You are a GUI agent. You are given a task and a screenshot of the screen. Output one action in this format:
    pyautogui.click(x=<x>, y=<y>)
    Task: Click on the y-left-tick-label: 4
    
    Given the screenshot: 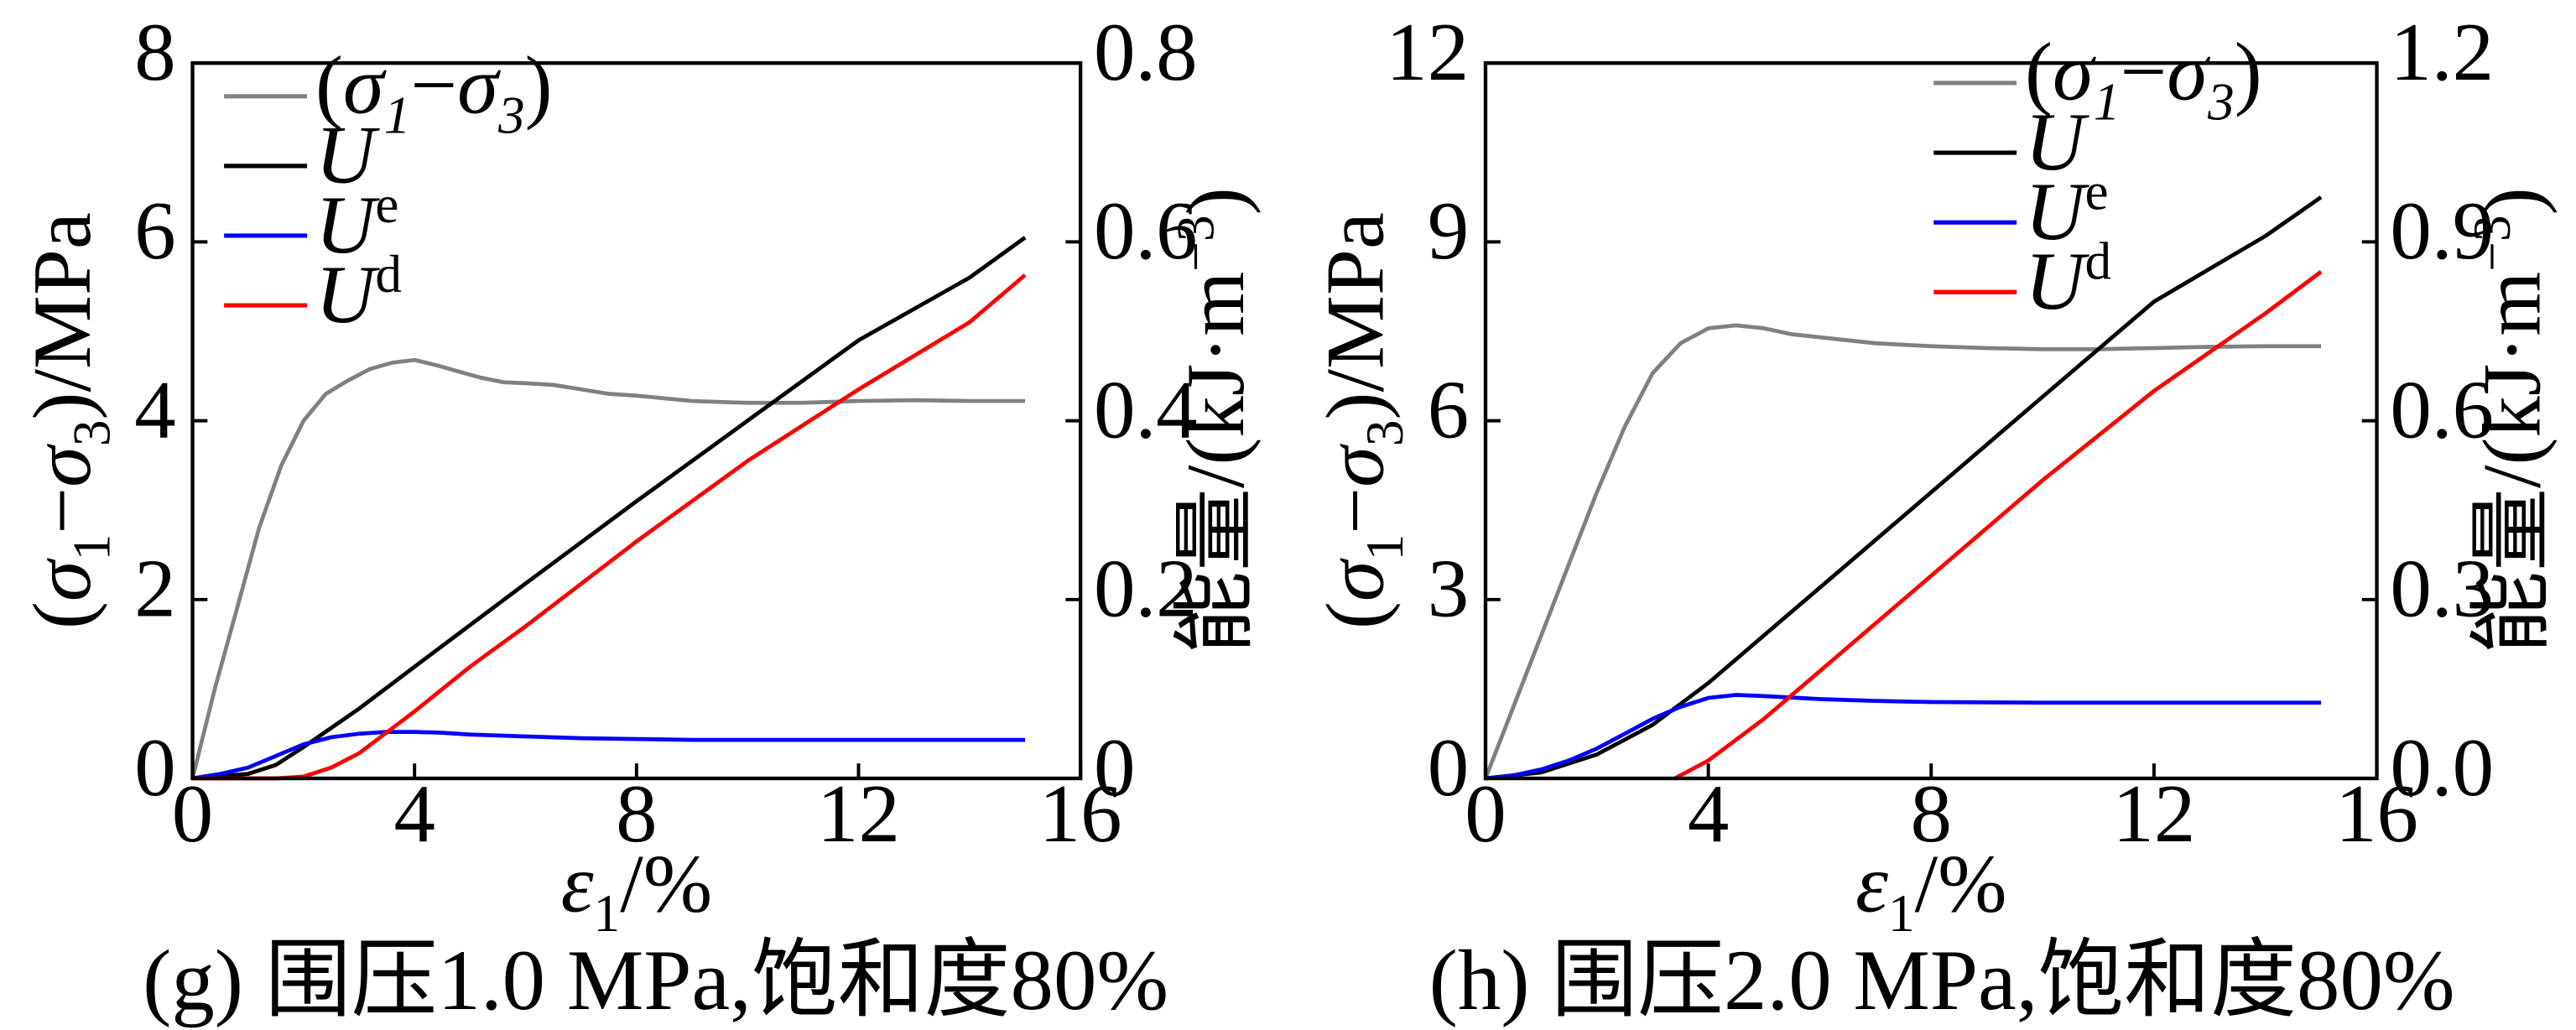 What is the action you would take?
    pyautogui.click(x=154, y=409)
    